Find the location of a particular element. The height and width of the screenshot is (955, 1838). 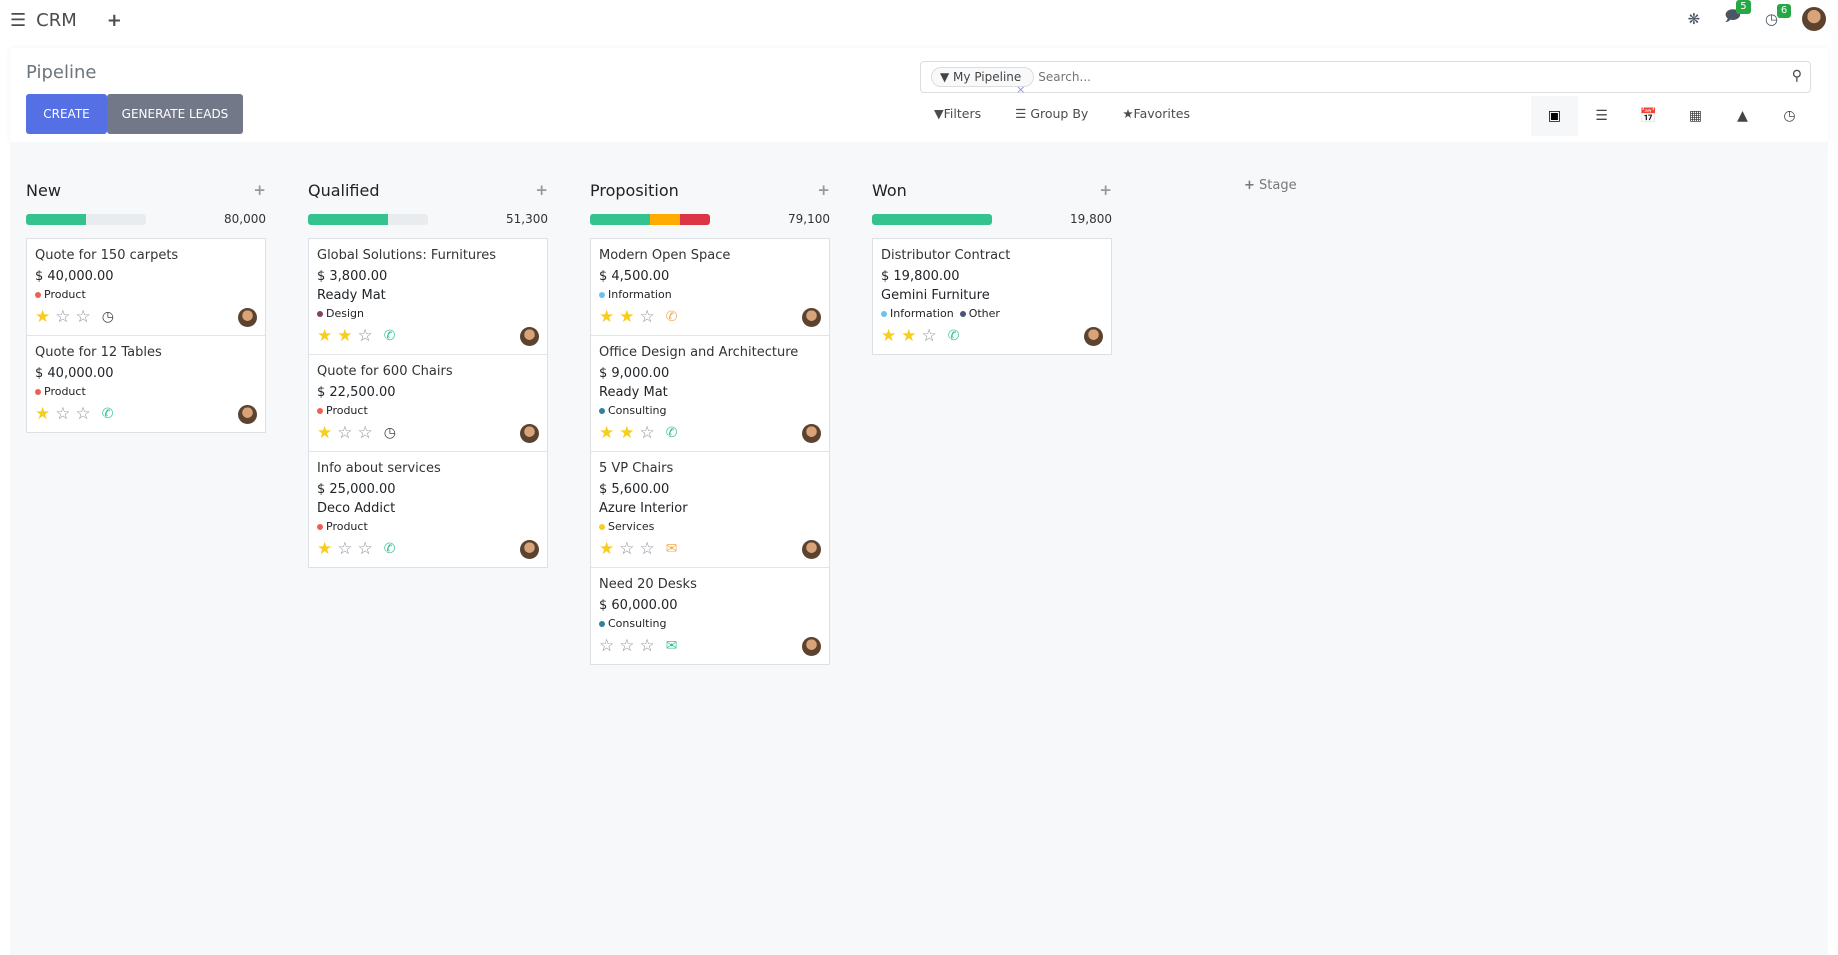

tag-label: Product is located at coordinates (347, 410).